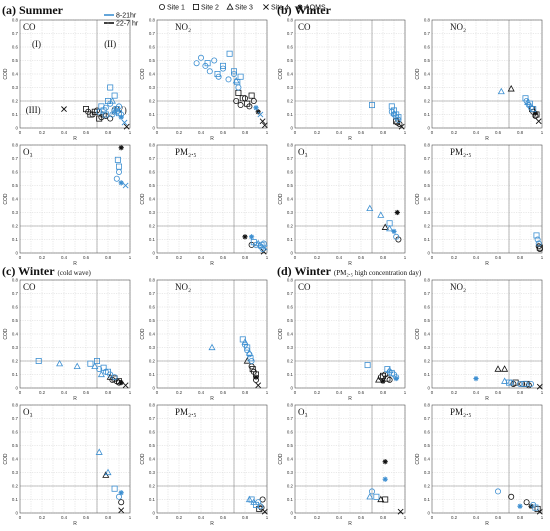  I want to click on plot-frame, so click(487, 334).